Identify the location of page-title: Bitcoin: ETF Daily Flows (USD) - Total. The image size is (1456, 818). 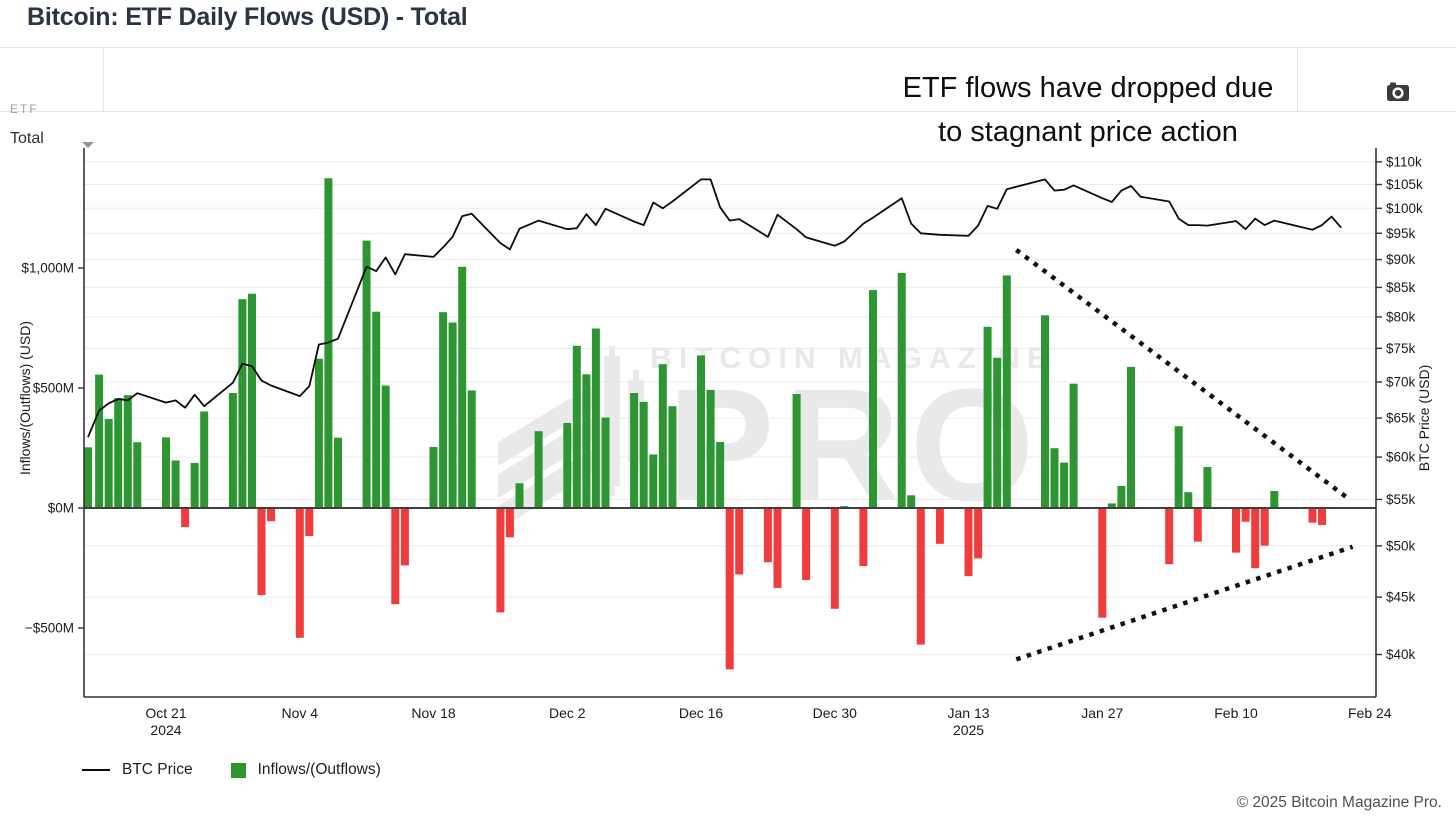
(247, 17).